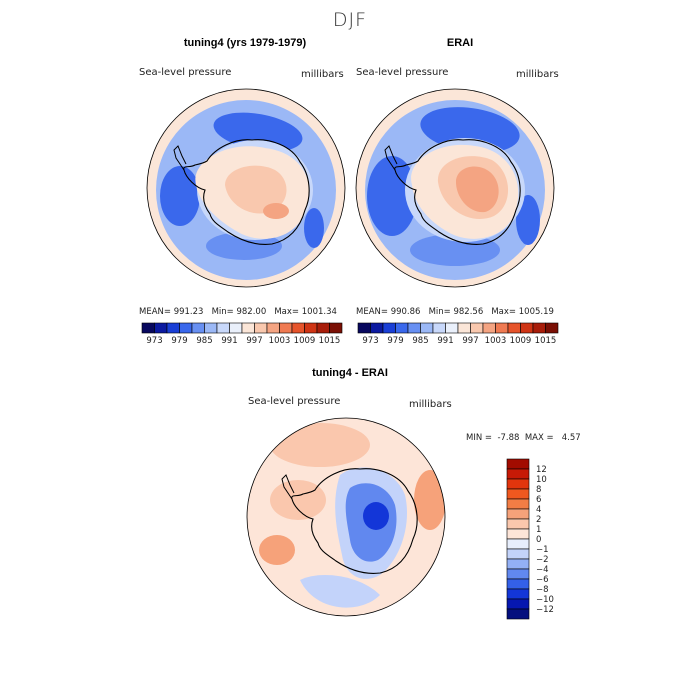 The image size is (700, 700). I want to click on panel-2-mean-value: 990.86, so click(405, 312).